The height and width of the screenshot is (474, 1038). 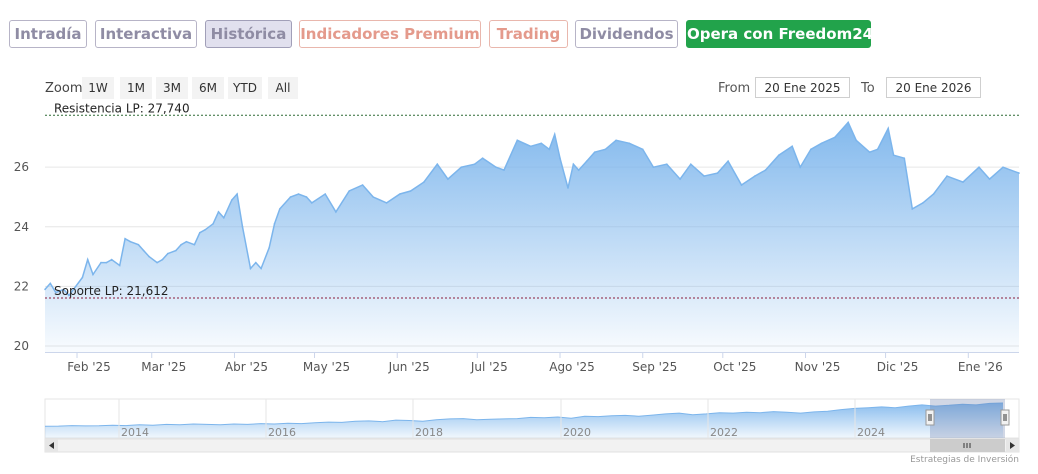 I want to click on from-label: From, so click(x=734, y=88).